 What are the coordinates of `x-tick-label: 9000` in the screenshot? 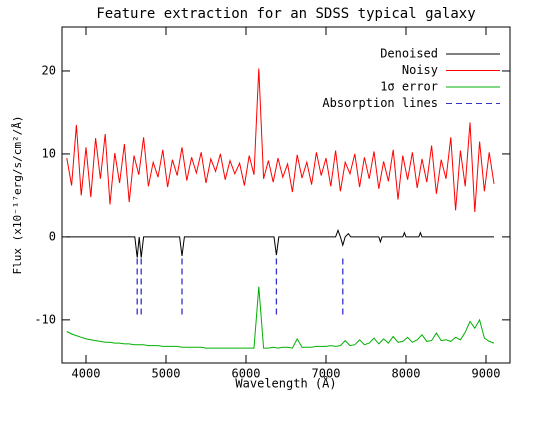 It's located at (486, 374).